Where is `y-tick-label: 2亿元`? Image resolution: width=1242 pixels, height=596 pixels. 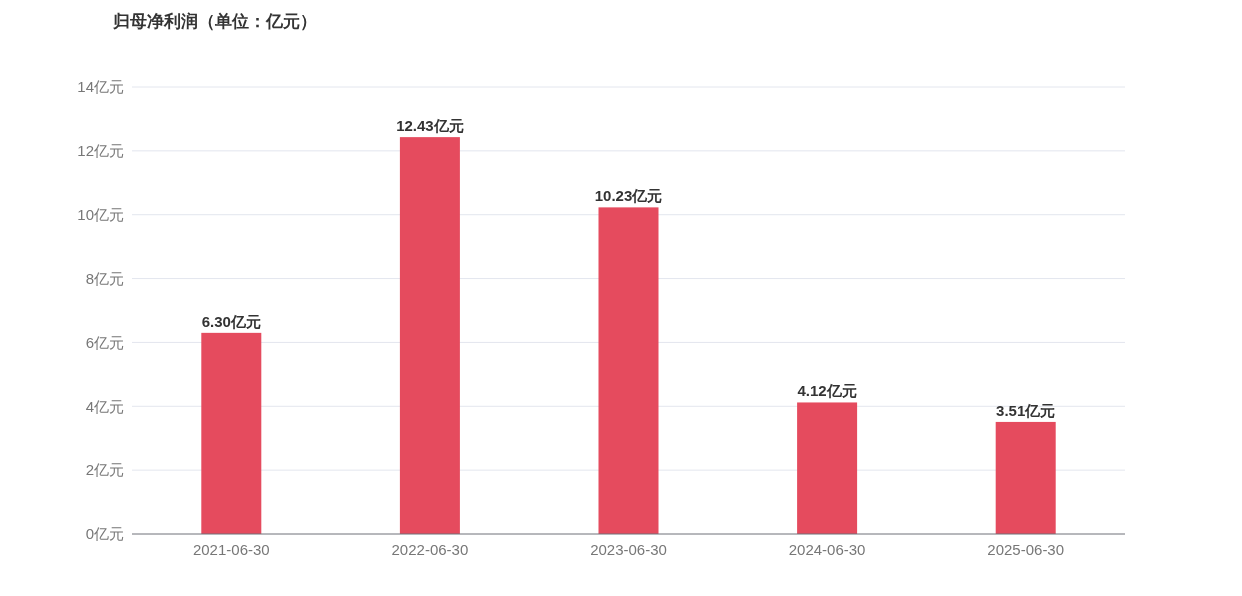
y-tick-label: 2亿元 is located at coordinates (104, 470).